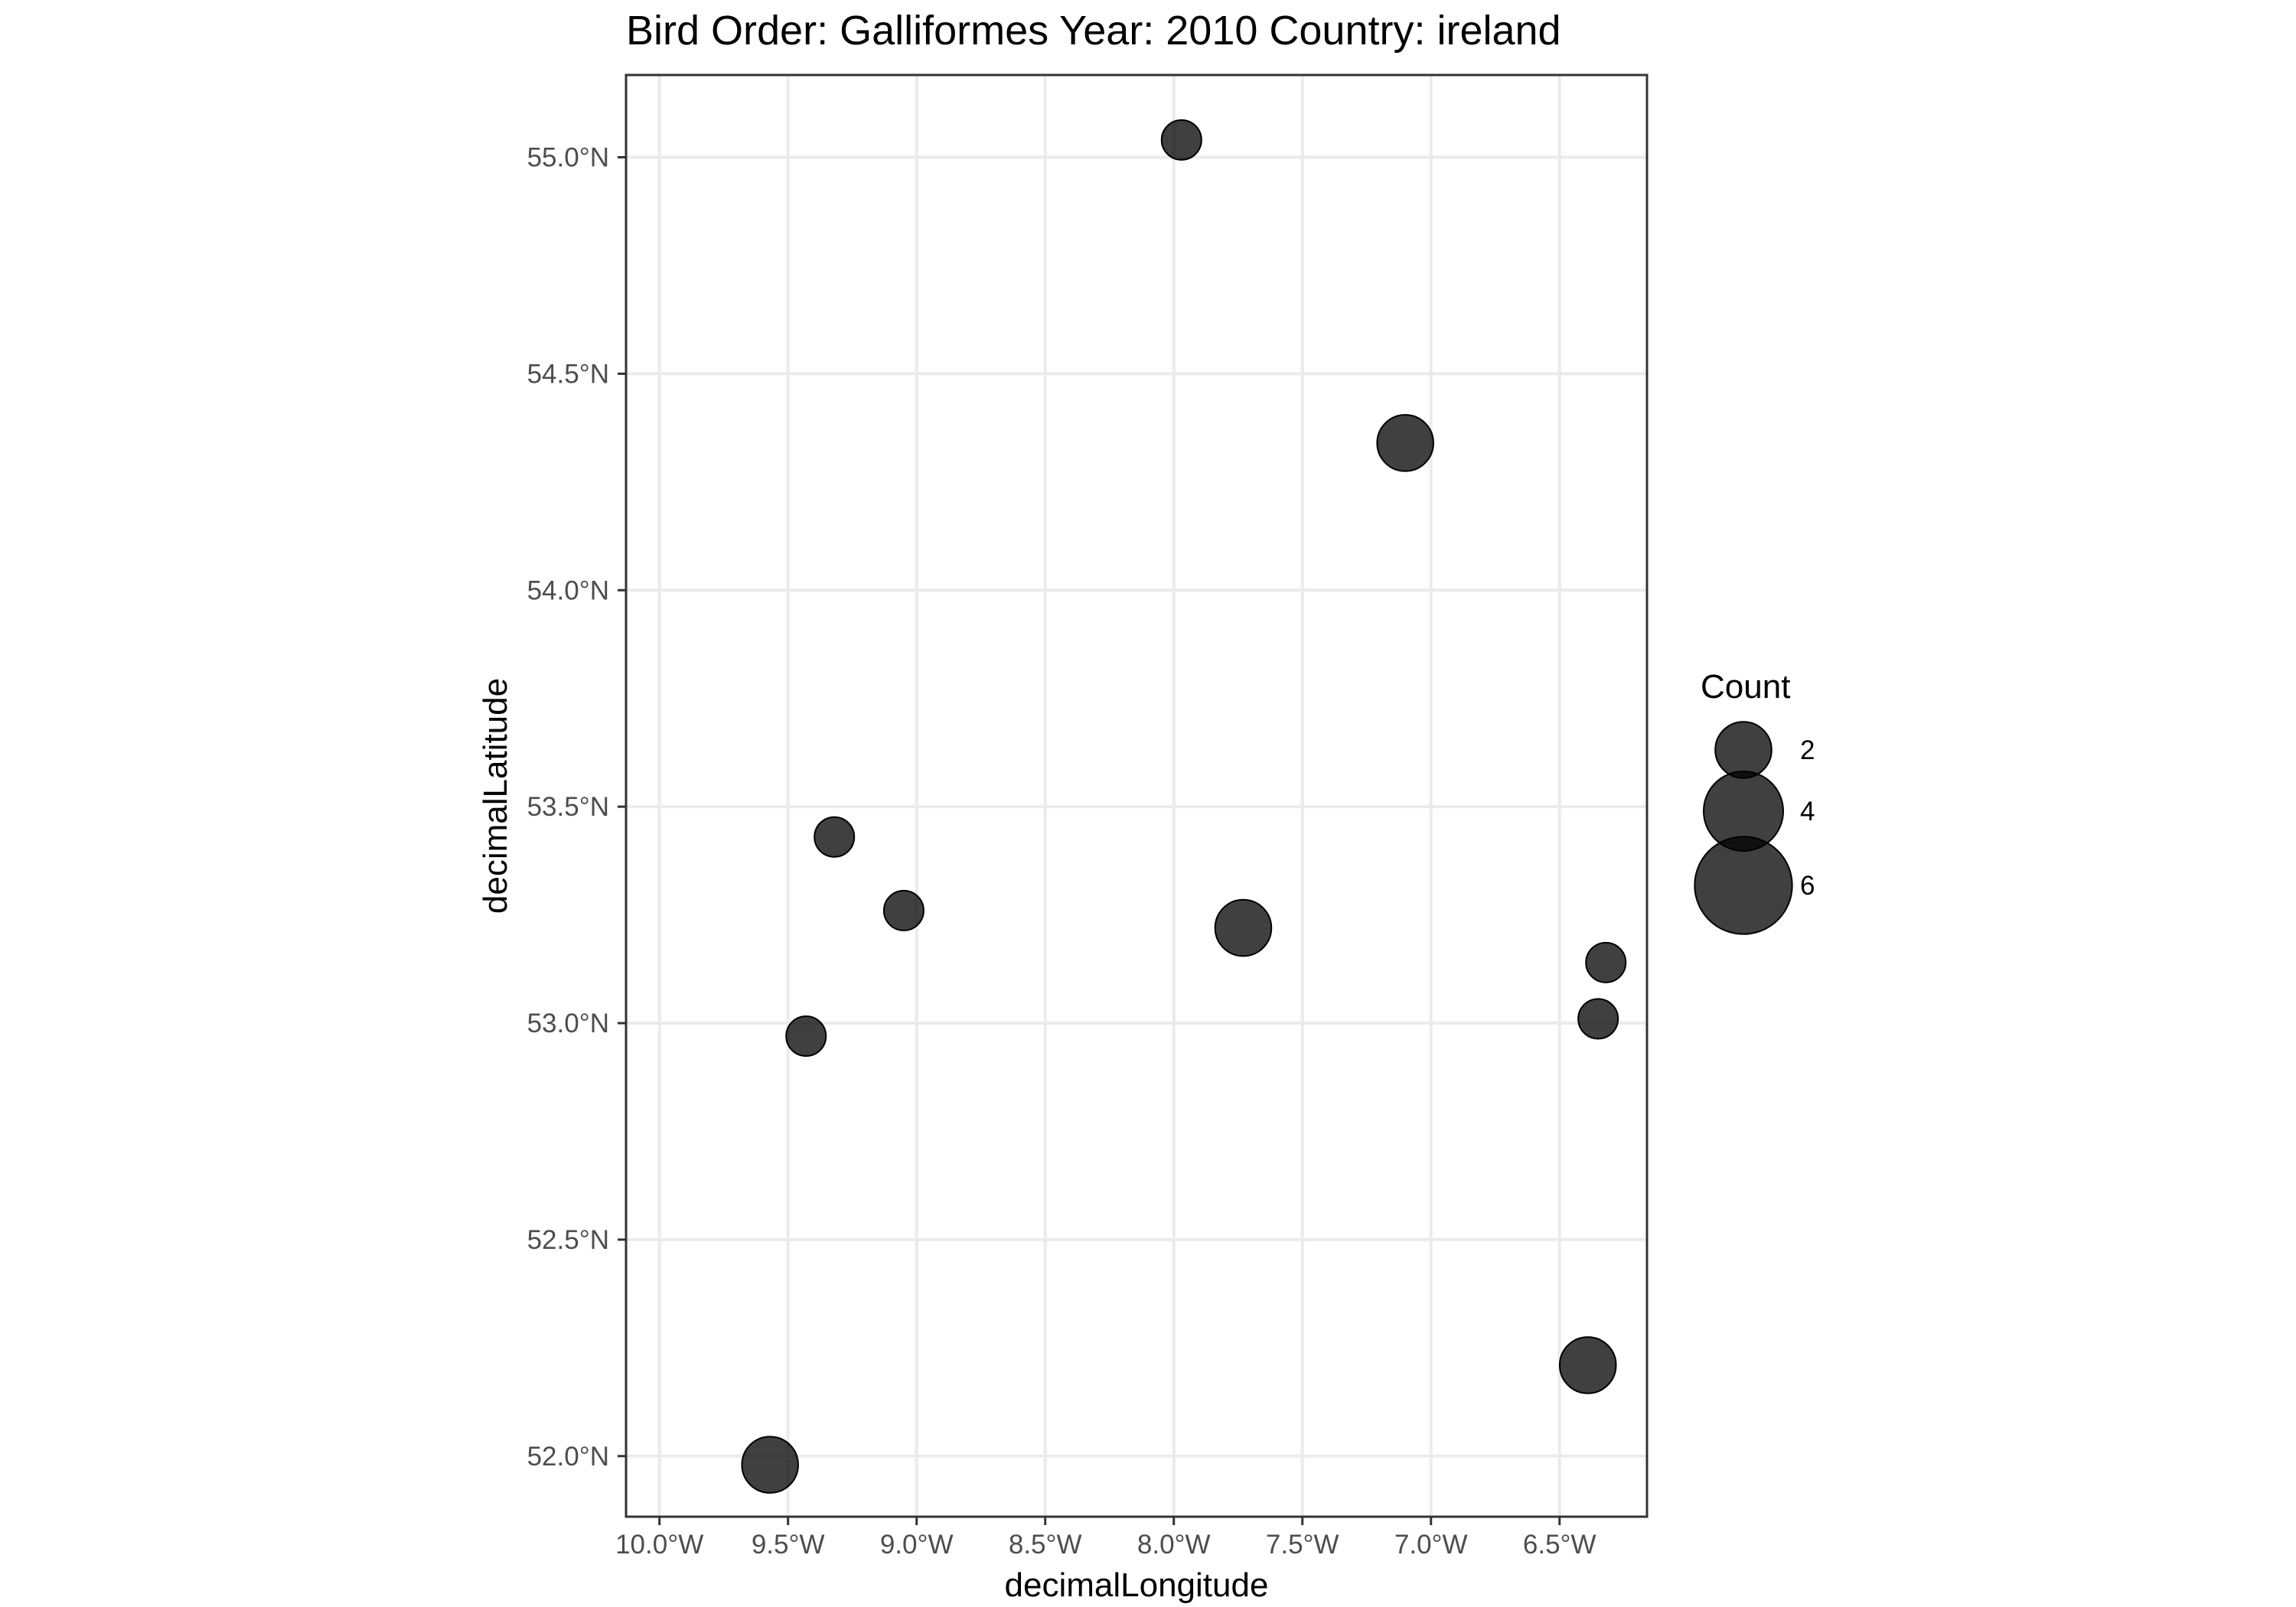 This screenshot has height=1607, width=2296. I want to click on legend-label: 6, so click(1807, 886).